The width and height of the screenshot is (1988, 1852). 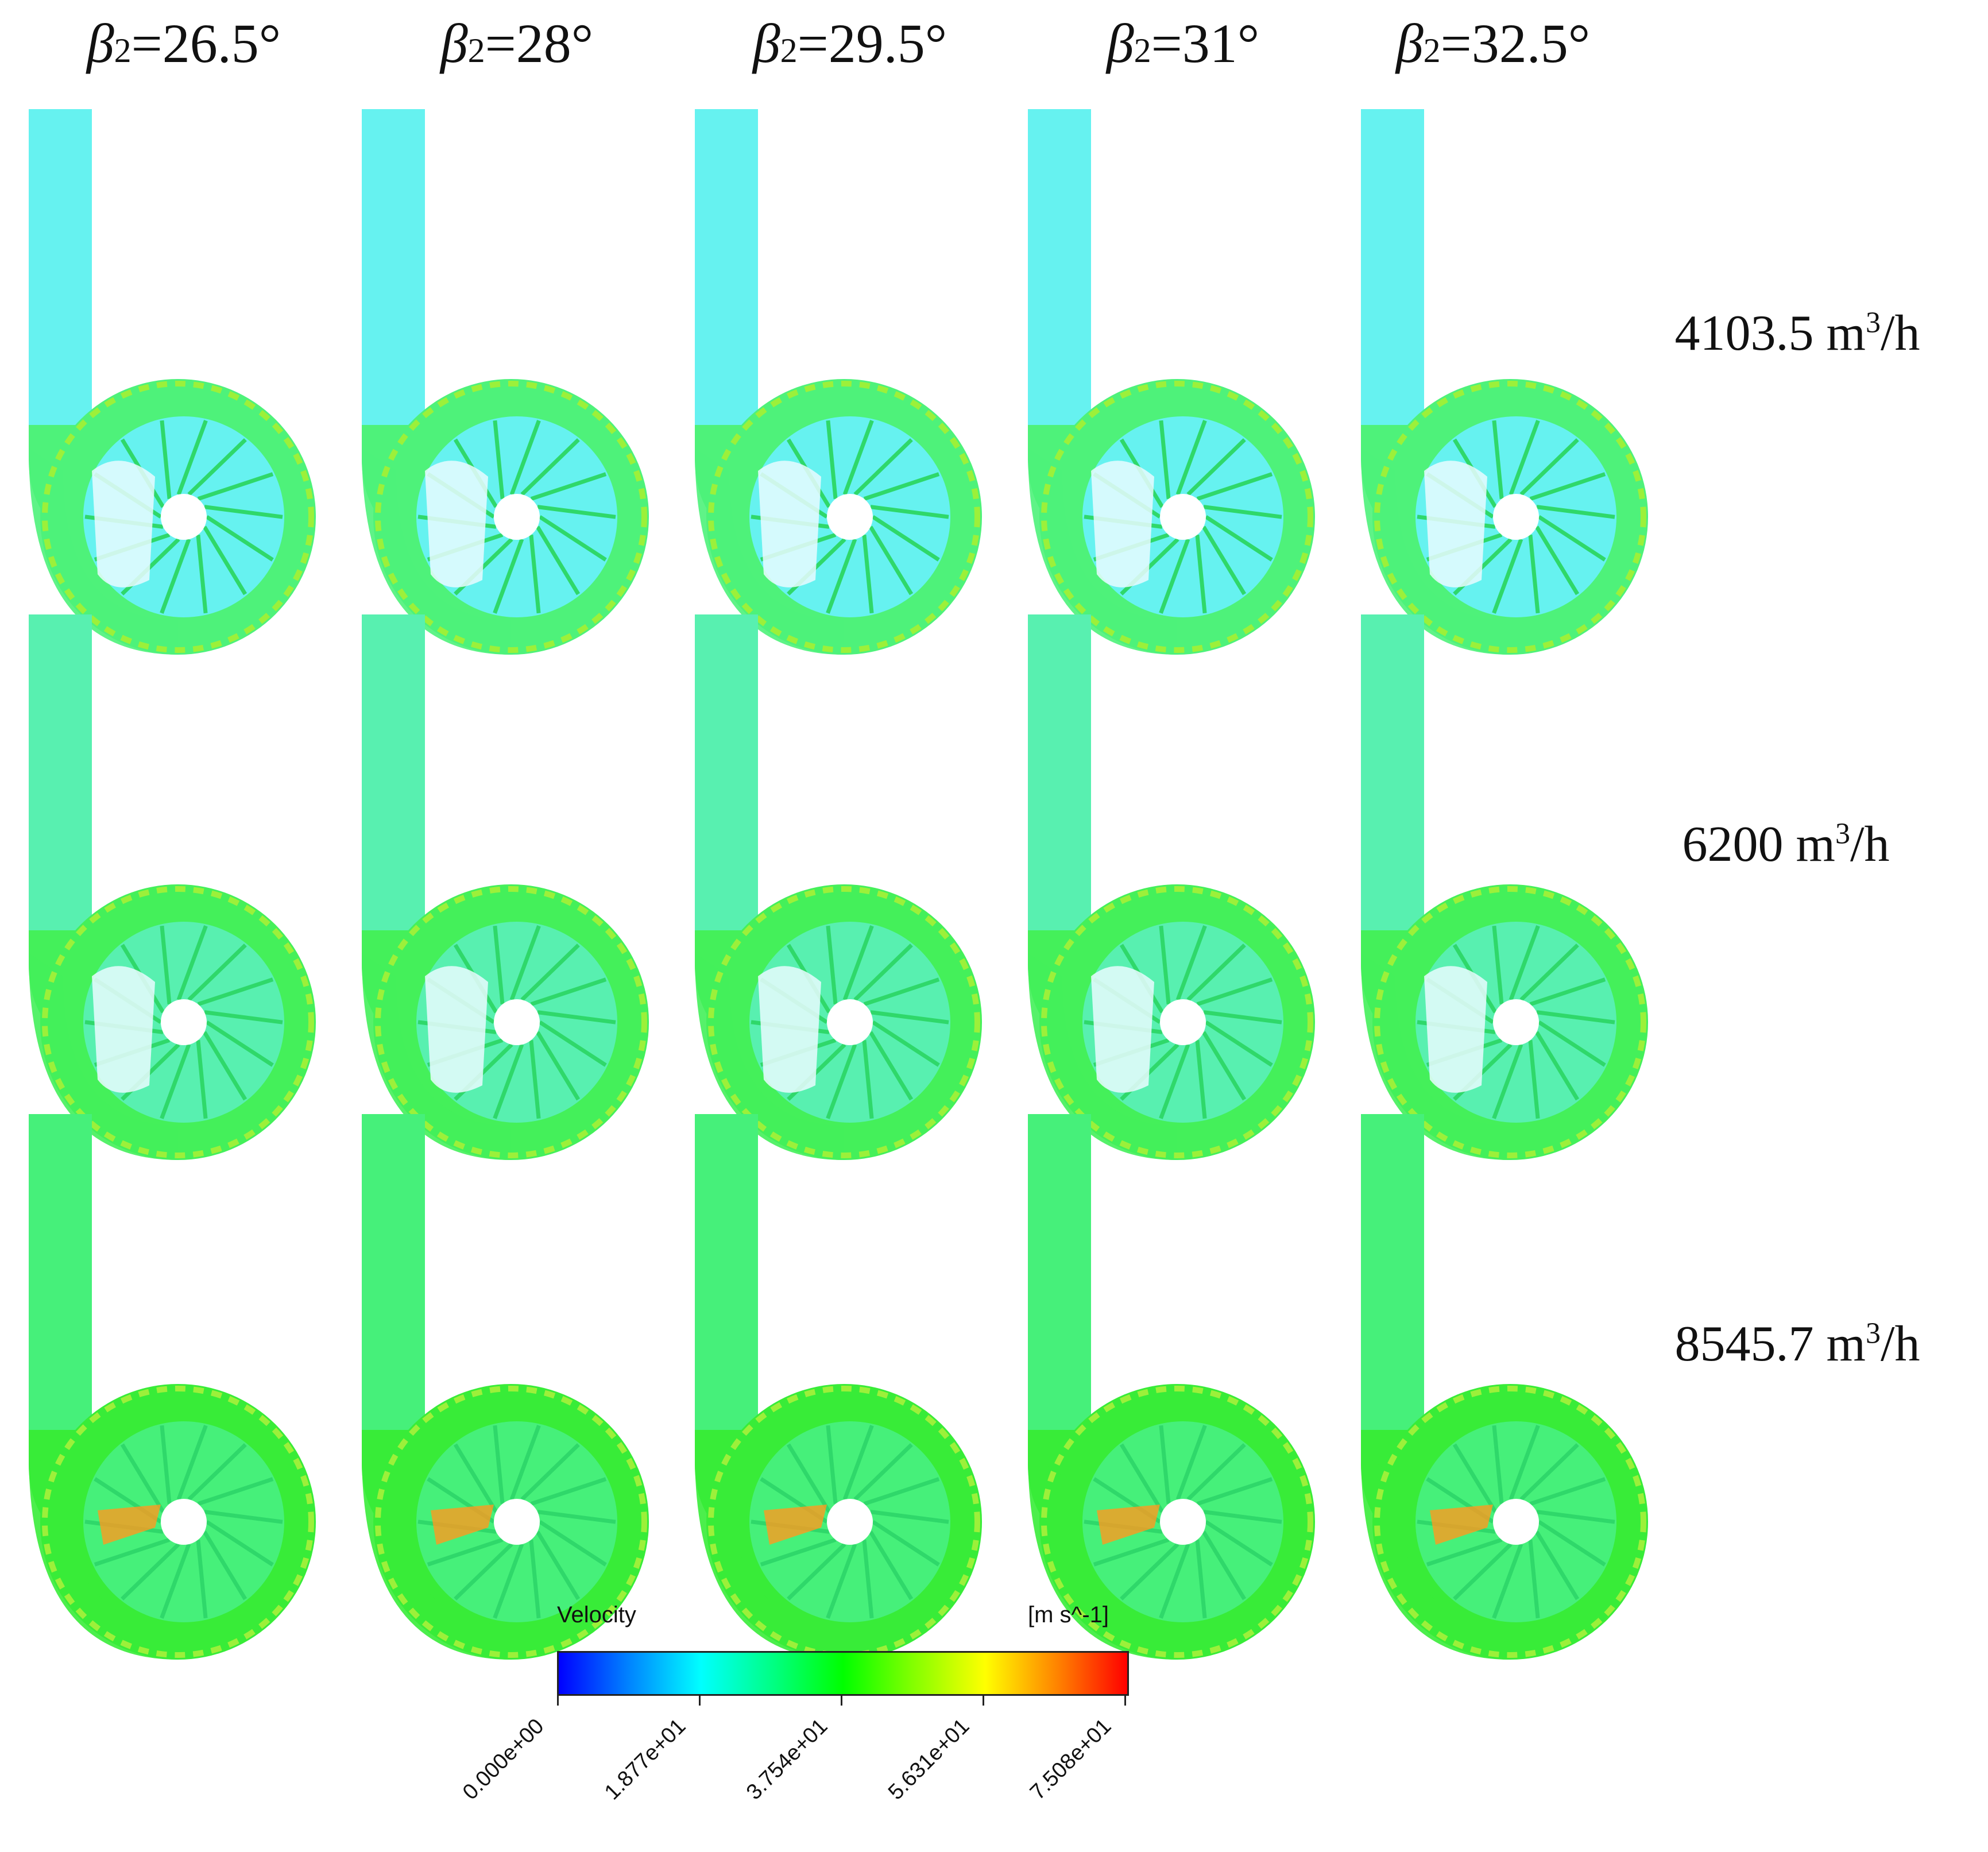 What do you see at coordinates (1183, 43) in the screenshot?
I see `column-title-4: β2=31°` at bounding box center [1183, 43].